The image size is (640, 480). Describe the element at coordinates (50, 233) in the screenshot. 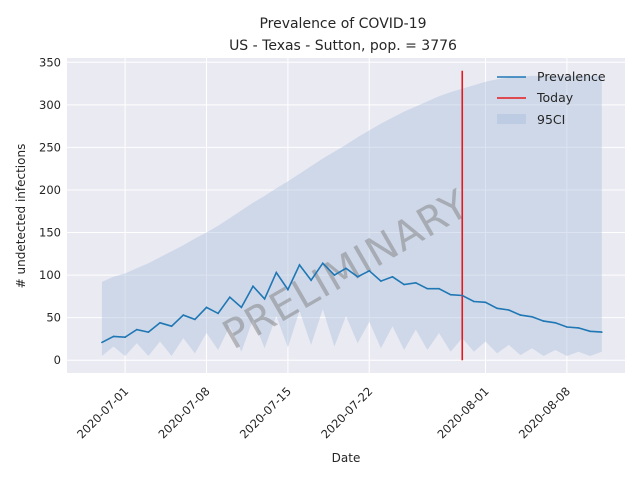

I see `y-tick-label: 150` at that location.